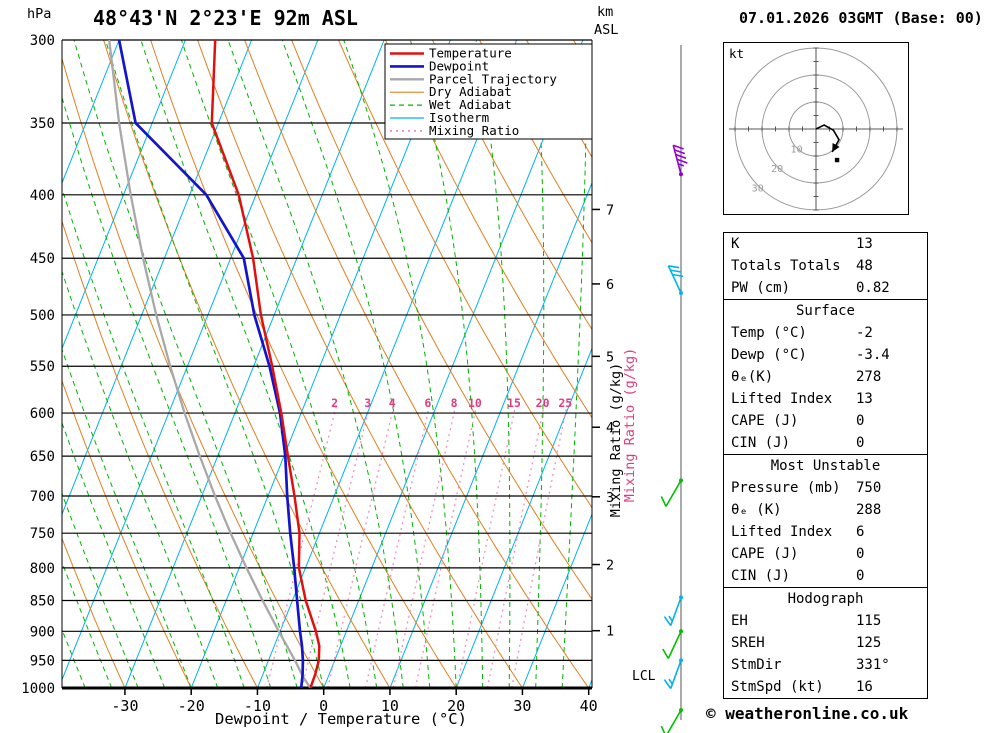 This screenshot has height=733, width=1000. What do you see at coordinates (341, 719) in the screenshot?
I see `svg-text: Dewpoint / Temperature (°C)` at bounding box center [341, 719].